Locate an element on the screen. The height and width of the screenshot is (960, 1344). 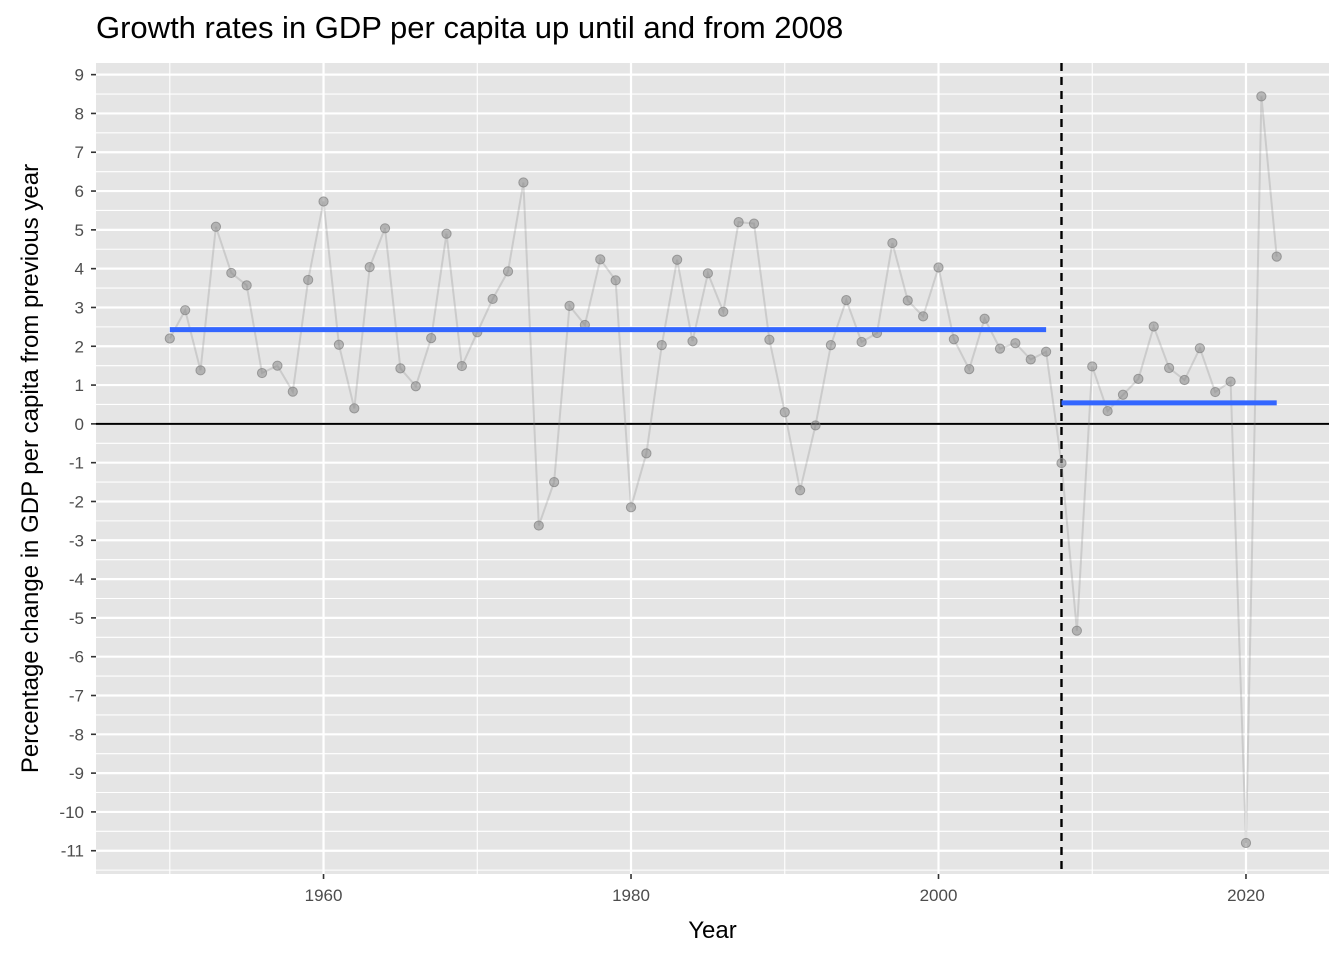
y-tick-label: 3 is located at coordinates (79, 307).